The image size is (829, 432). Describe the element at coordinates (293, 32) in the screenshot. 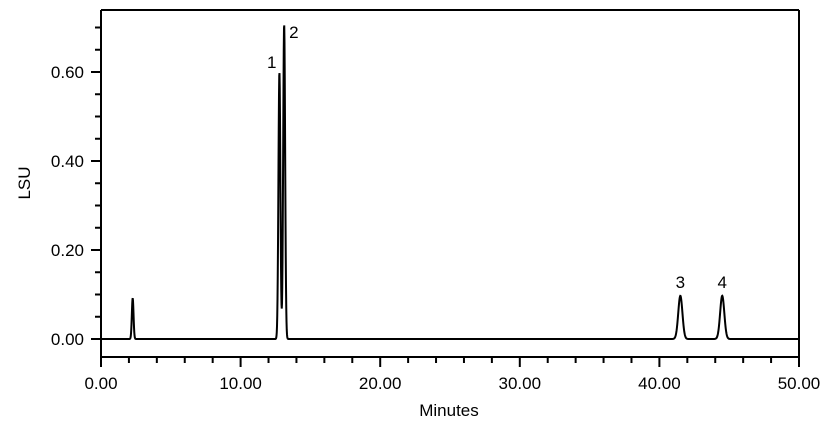

I see `peak-label-2: 2` at that location.